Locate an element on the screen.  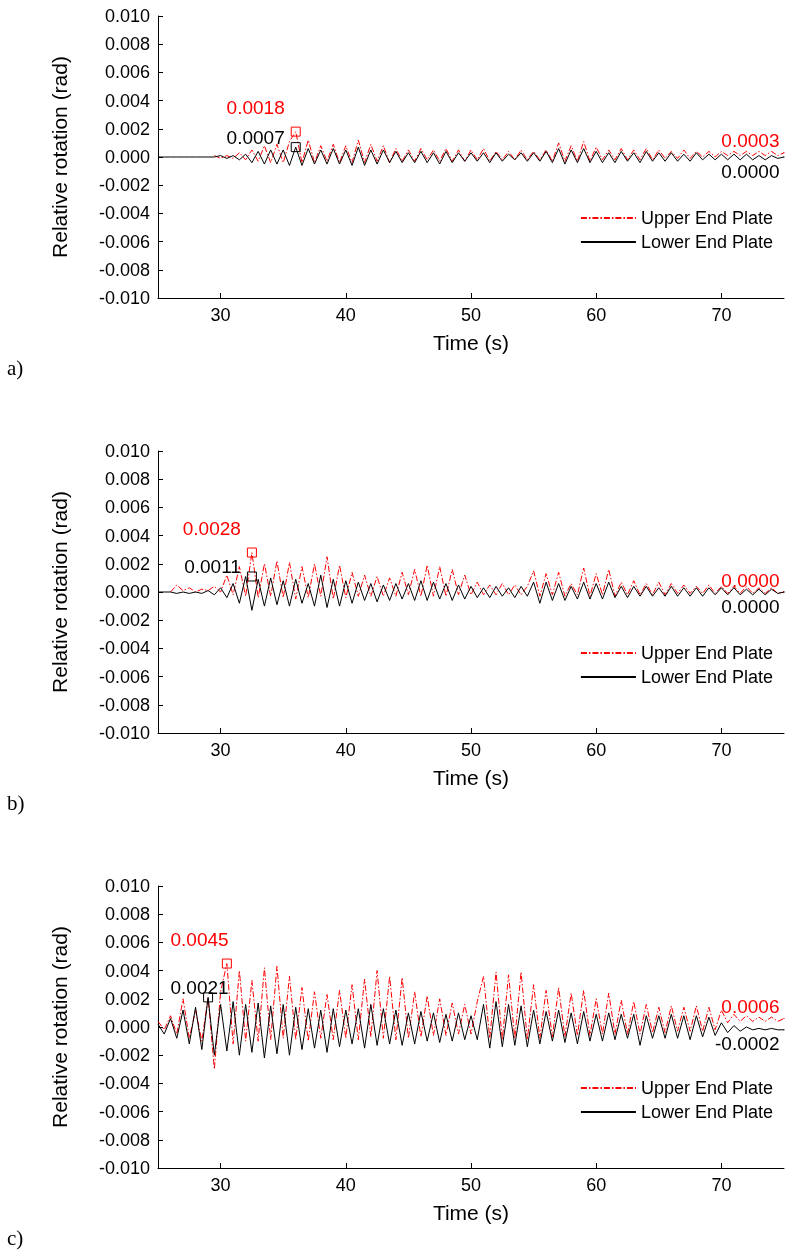
annotation: 0.0028 is located at coordinates (211, 529).